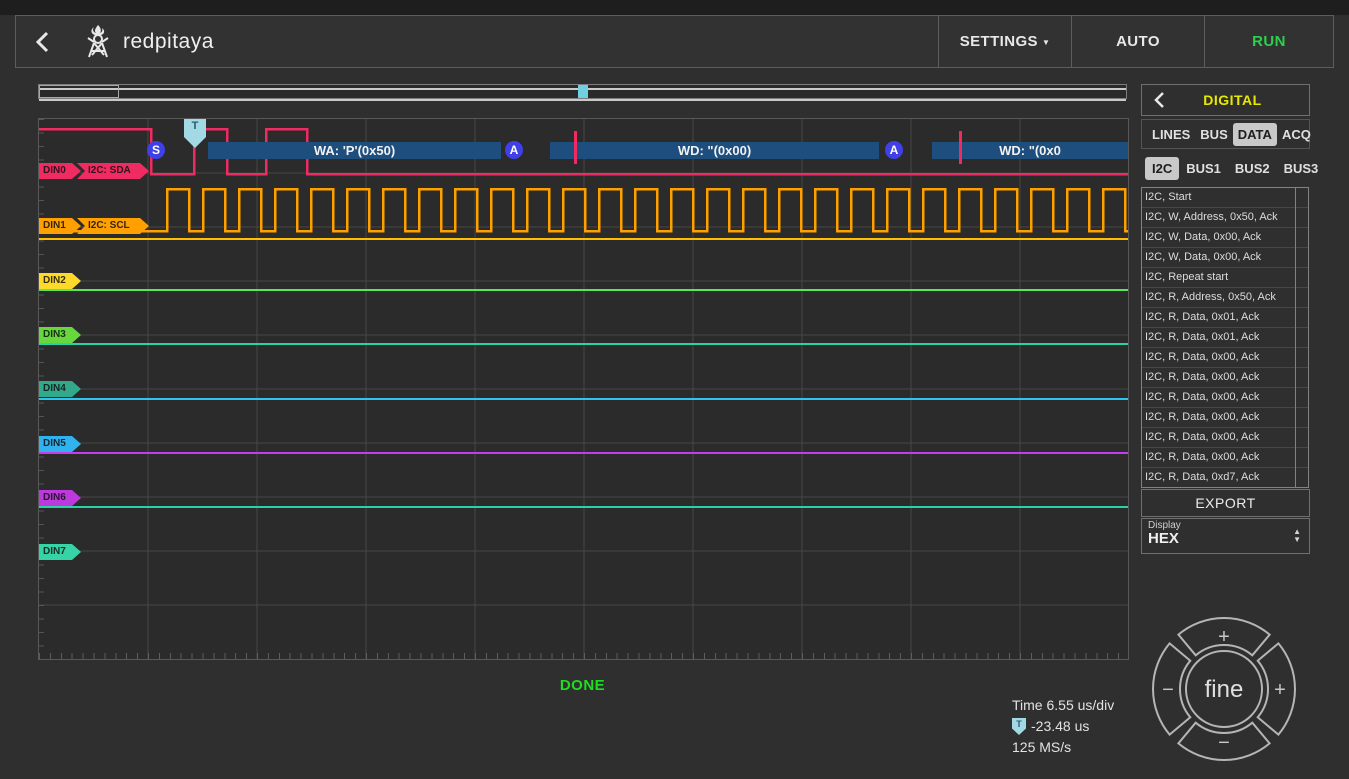 The height and width of the screenshot is (779, 1349). What do you see at coordinates (1203, 168) in the screenshot?
I see `tab-bus1: BUS1` at bounding box center [1203, 168].